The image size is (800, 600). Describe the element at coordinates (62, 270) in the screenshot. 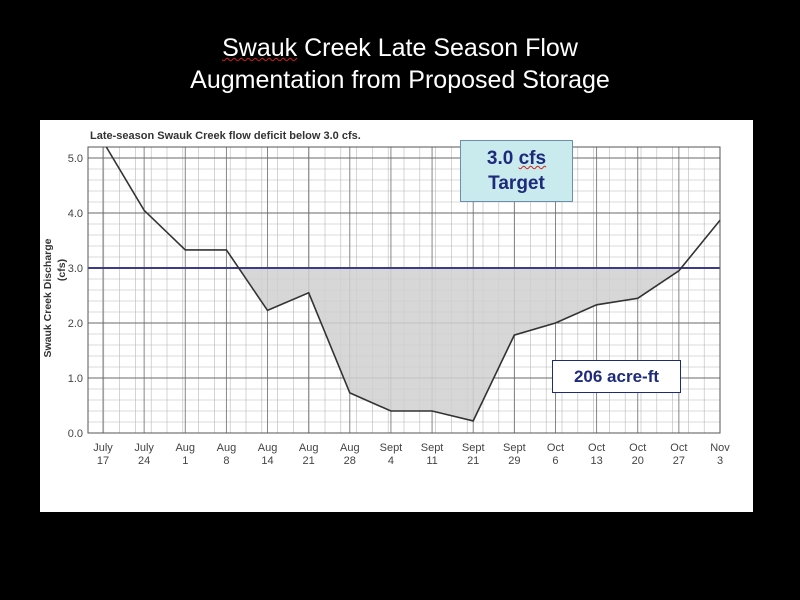

I see `y-axis-unit: (cfs)` at that location.